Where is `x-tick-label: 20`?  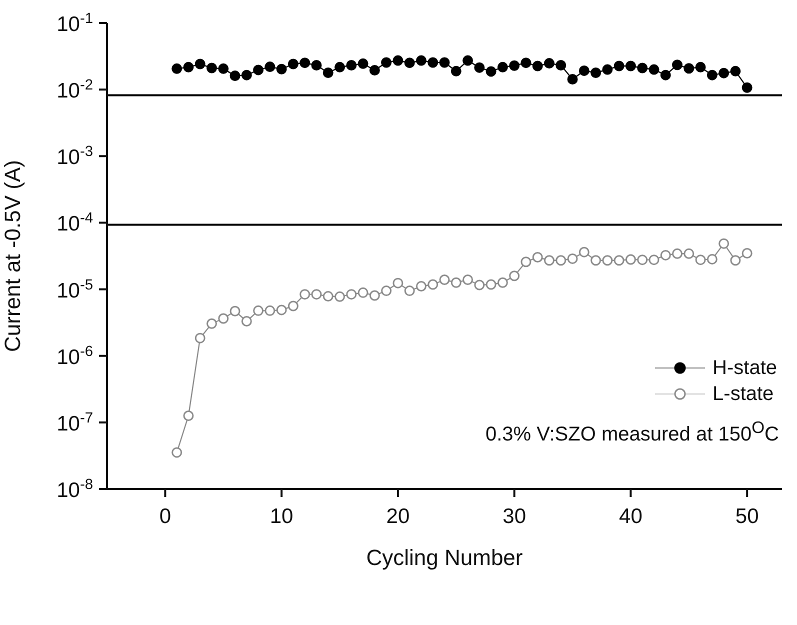
x-tick-label: 20 is located at coordinates (398, 516).